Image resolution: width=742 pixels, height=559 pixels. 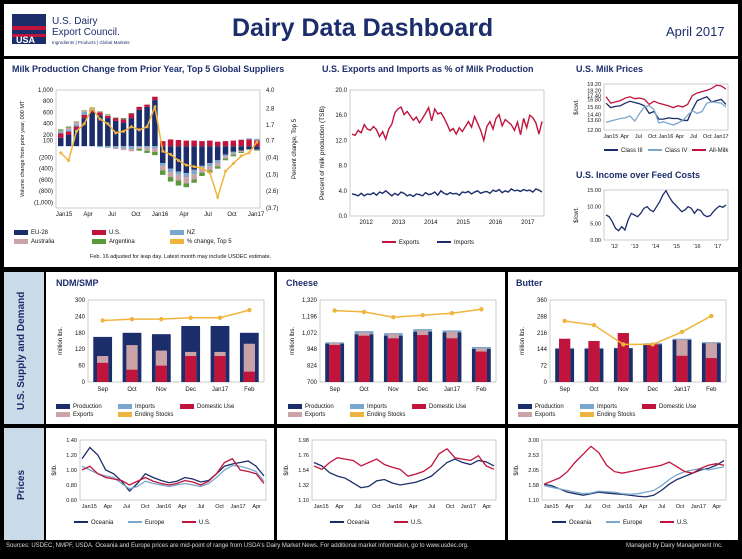 I want to click on exports-ytick: 16.0, so click(x=341, y=116).